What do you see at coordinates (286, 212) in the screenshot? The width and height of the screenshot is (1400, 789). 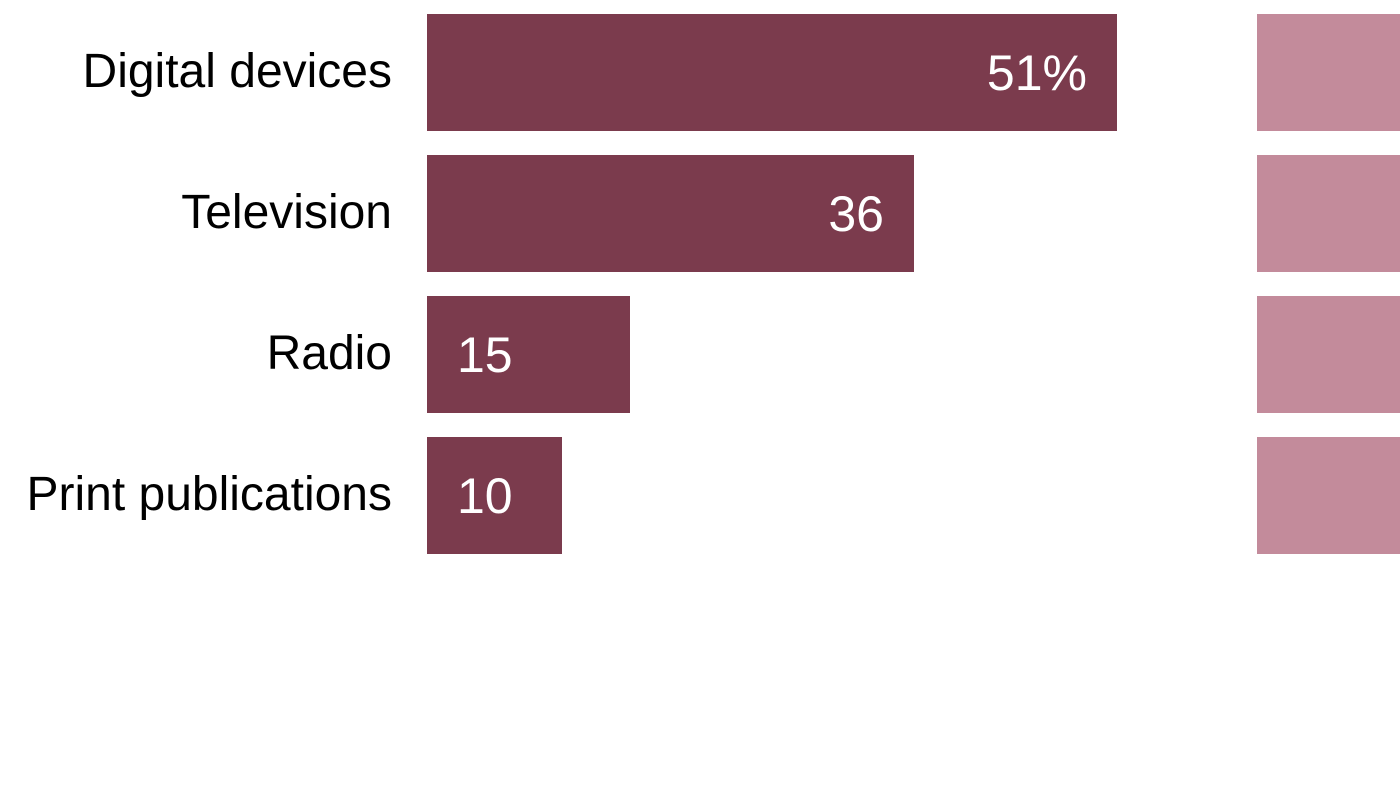 I see `category-label: Television` at bounding box center [286, 212].